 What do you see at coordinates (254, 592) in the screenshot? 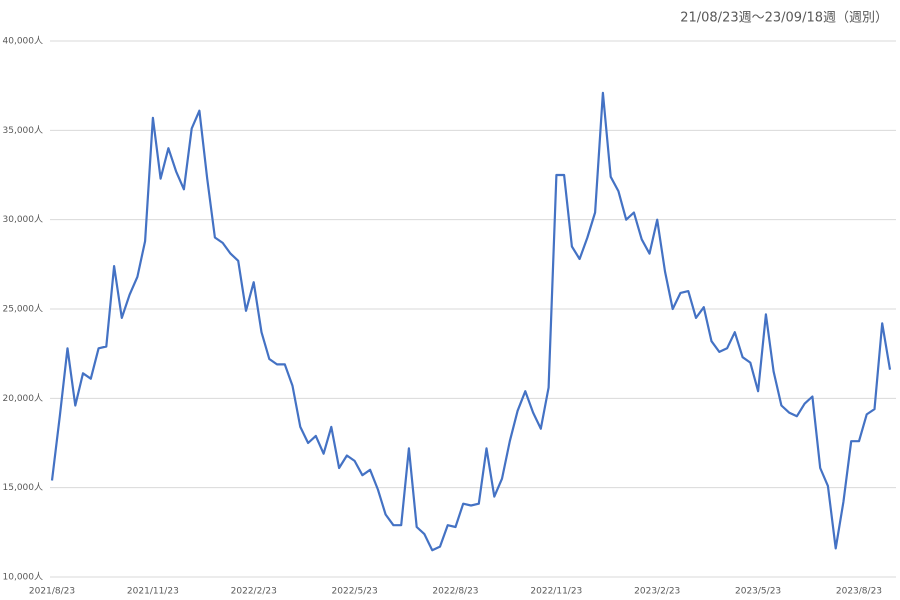
I see `x-tick-label: 2022/2/23` at bounding box center [254, 592].